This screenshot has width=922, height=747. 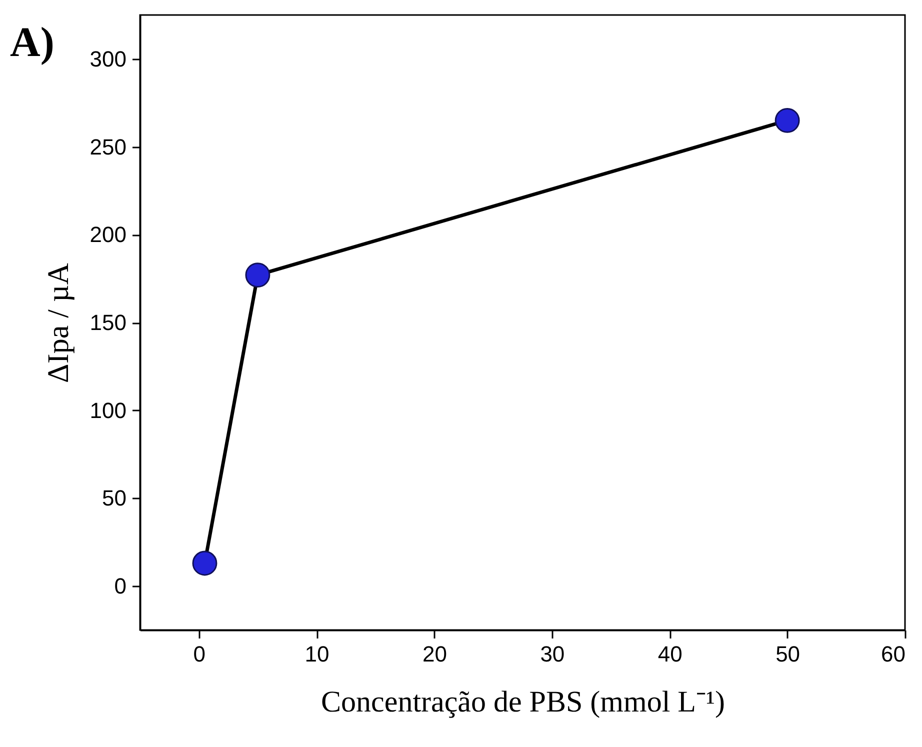 What do you see at coordinates (552, 654) in the screenshot?
I see `x-tick-label: 30` at bounding box center [552, 654].